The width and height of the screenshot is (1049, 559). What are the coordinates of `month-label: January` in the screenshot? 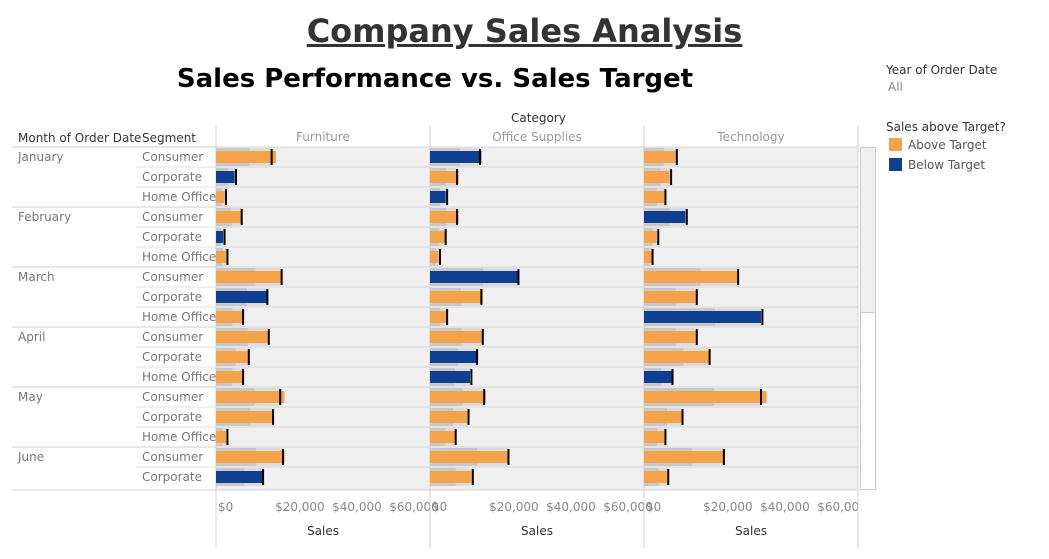 It's located at (40, 157).